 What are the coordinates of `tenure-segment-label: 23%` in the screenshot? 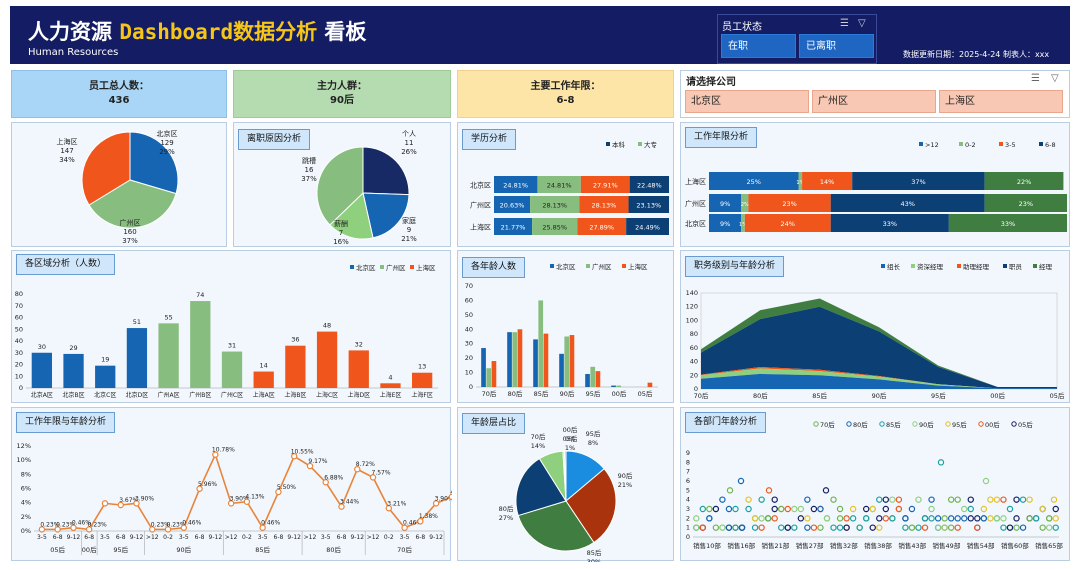 It's located at (1026, 204).